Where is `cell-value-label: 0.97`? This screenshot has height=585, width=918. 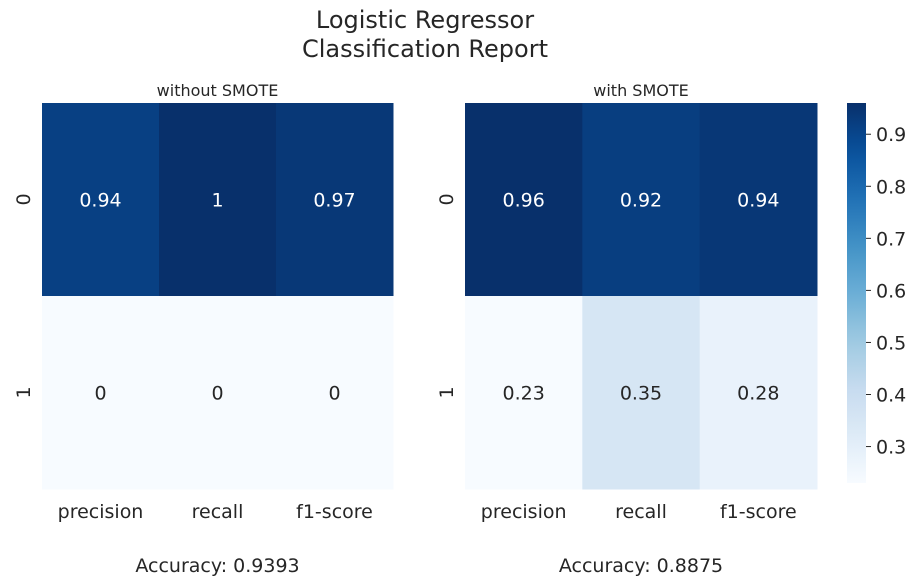 cell-value-label: 0.97 is located at coordinates (334, 201).